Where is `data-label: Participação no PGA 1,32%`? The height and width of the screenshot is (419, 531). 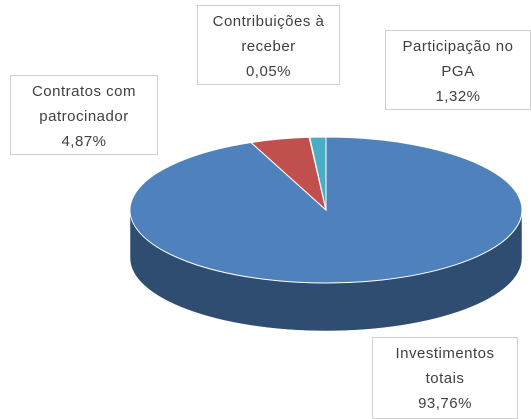
data-label: Participação no PGA 1,32% is located at coordinates (458, 70).